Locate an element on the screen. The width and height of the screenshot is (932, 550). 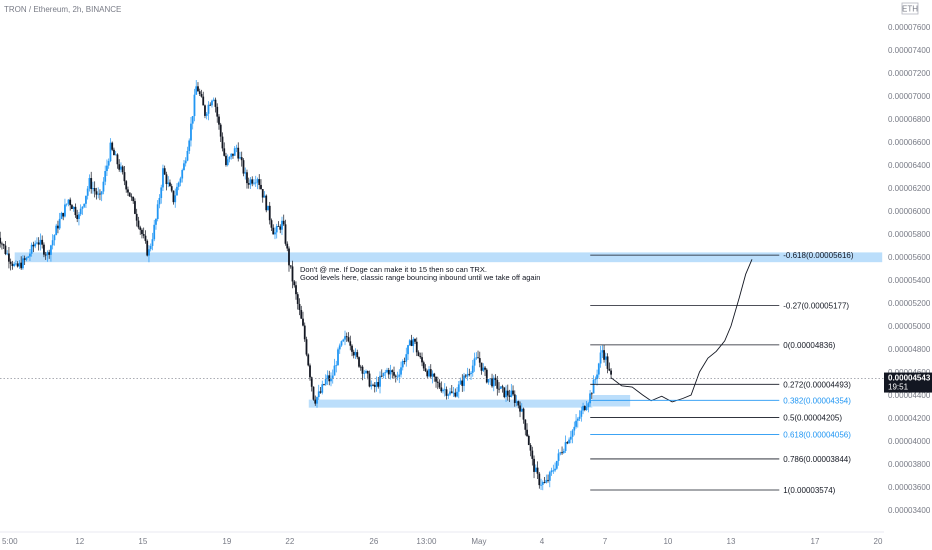
x-tick-label: 17 is located at coordinates (815, 541).